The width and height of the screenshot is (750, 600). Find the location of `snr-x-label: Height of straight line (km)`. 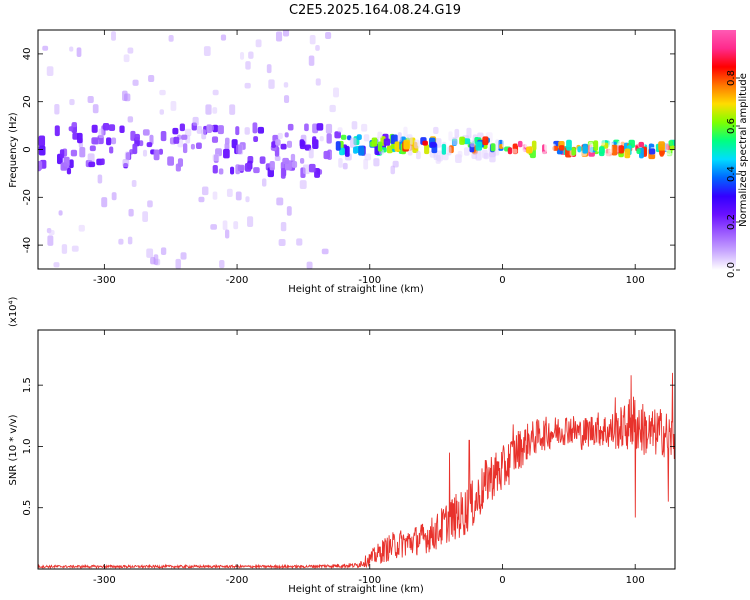

snr-x-label: Height of straight line (km) is located at coordinates (356, 589).